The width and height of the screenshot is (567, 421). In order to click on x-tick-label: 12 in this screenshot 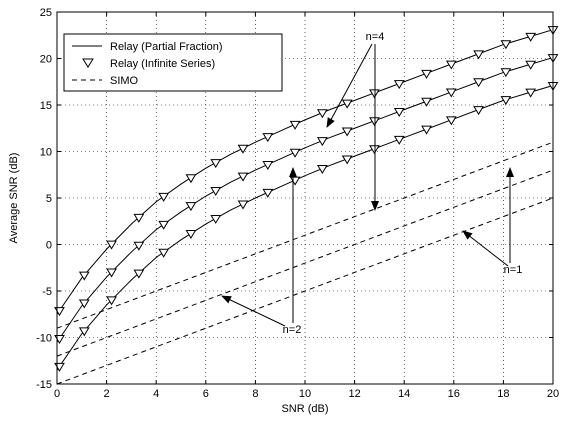, I will do `click(354, 394)`.